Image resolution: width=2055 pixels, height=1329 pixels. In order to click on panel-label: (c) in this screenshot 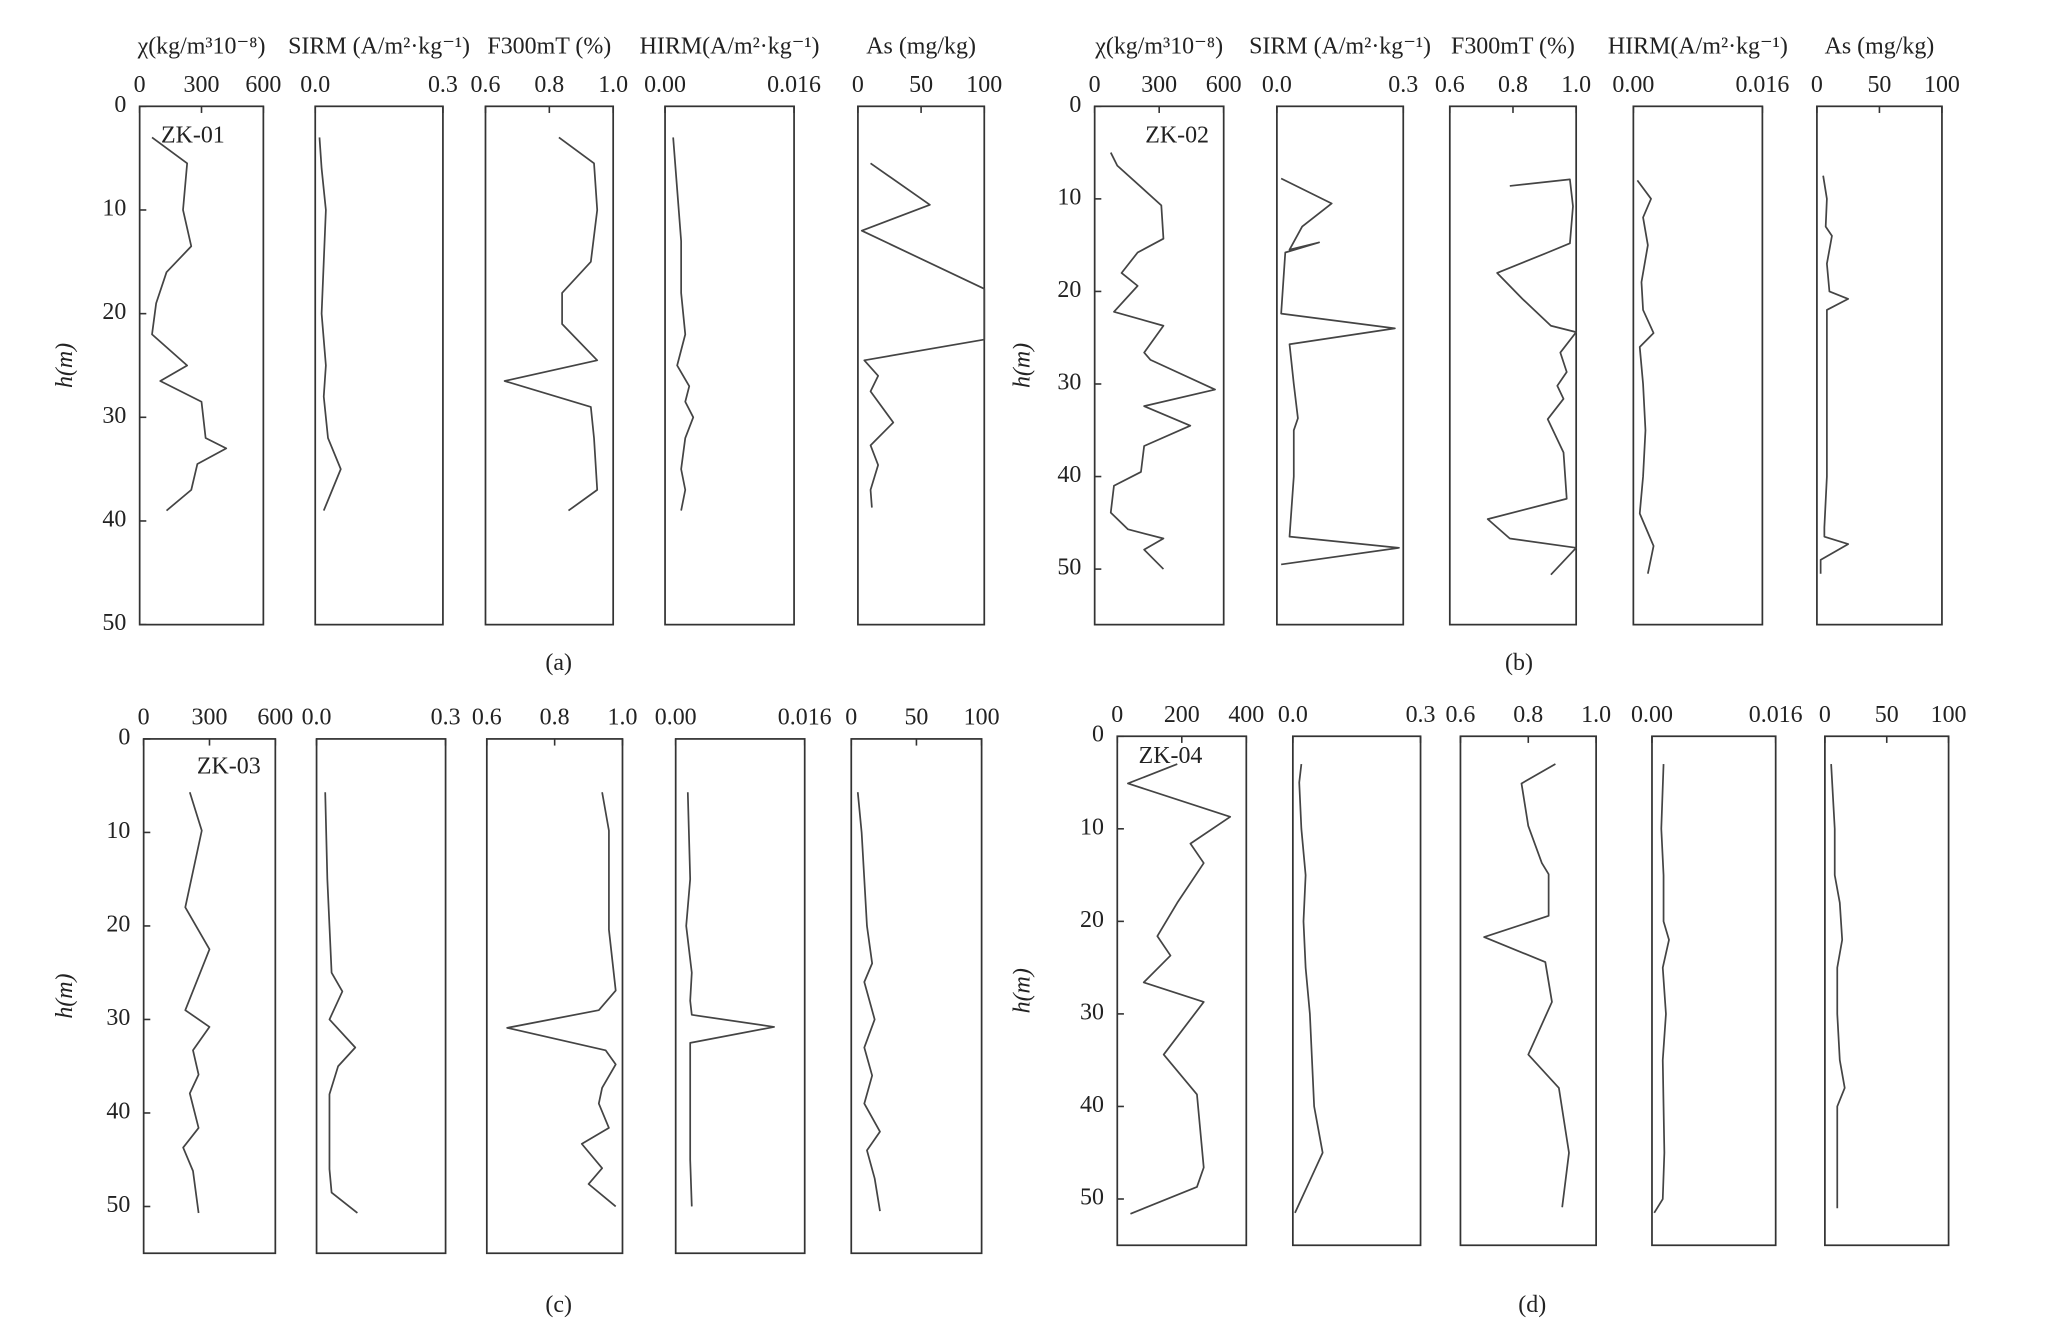, I will do `click(558, 1305)`.